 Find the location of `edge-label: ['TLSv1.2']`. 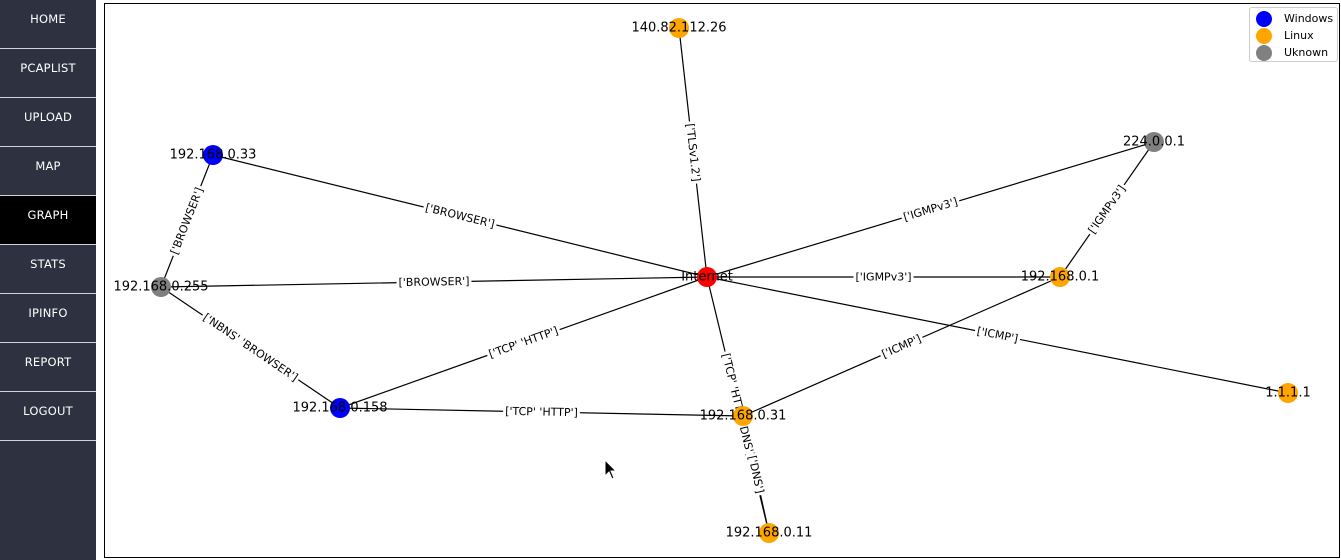

edge-label: ['TLSv1.2'] is located at coordinates (693, 152).